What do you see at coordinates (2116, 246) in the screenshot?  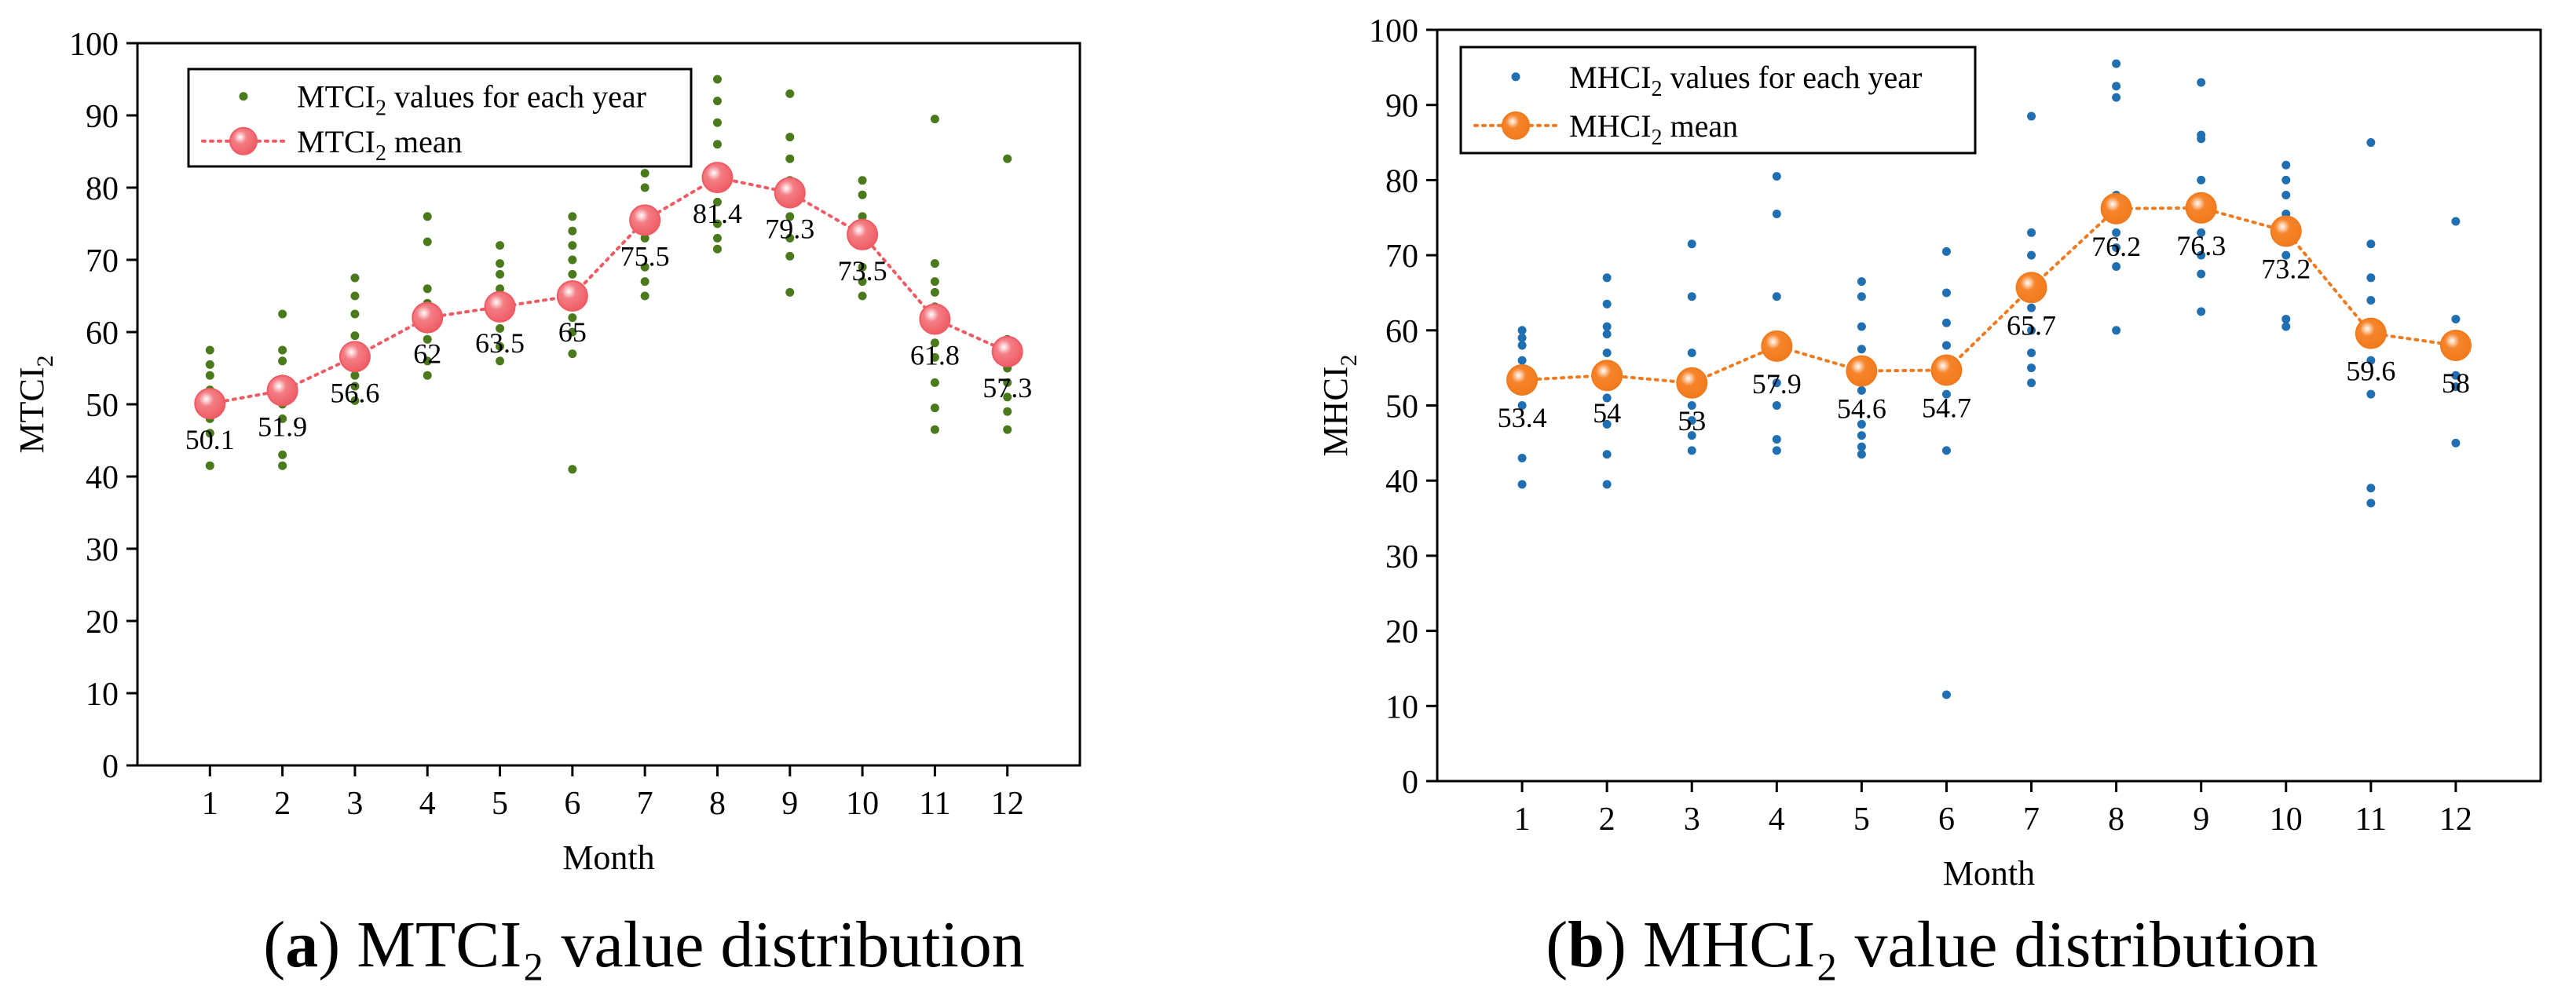 I see `mean-value-label: 76.2` at bounding box center [2116, 246].